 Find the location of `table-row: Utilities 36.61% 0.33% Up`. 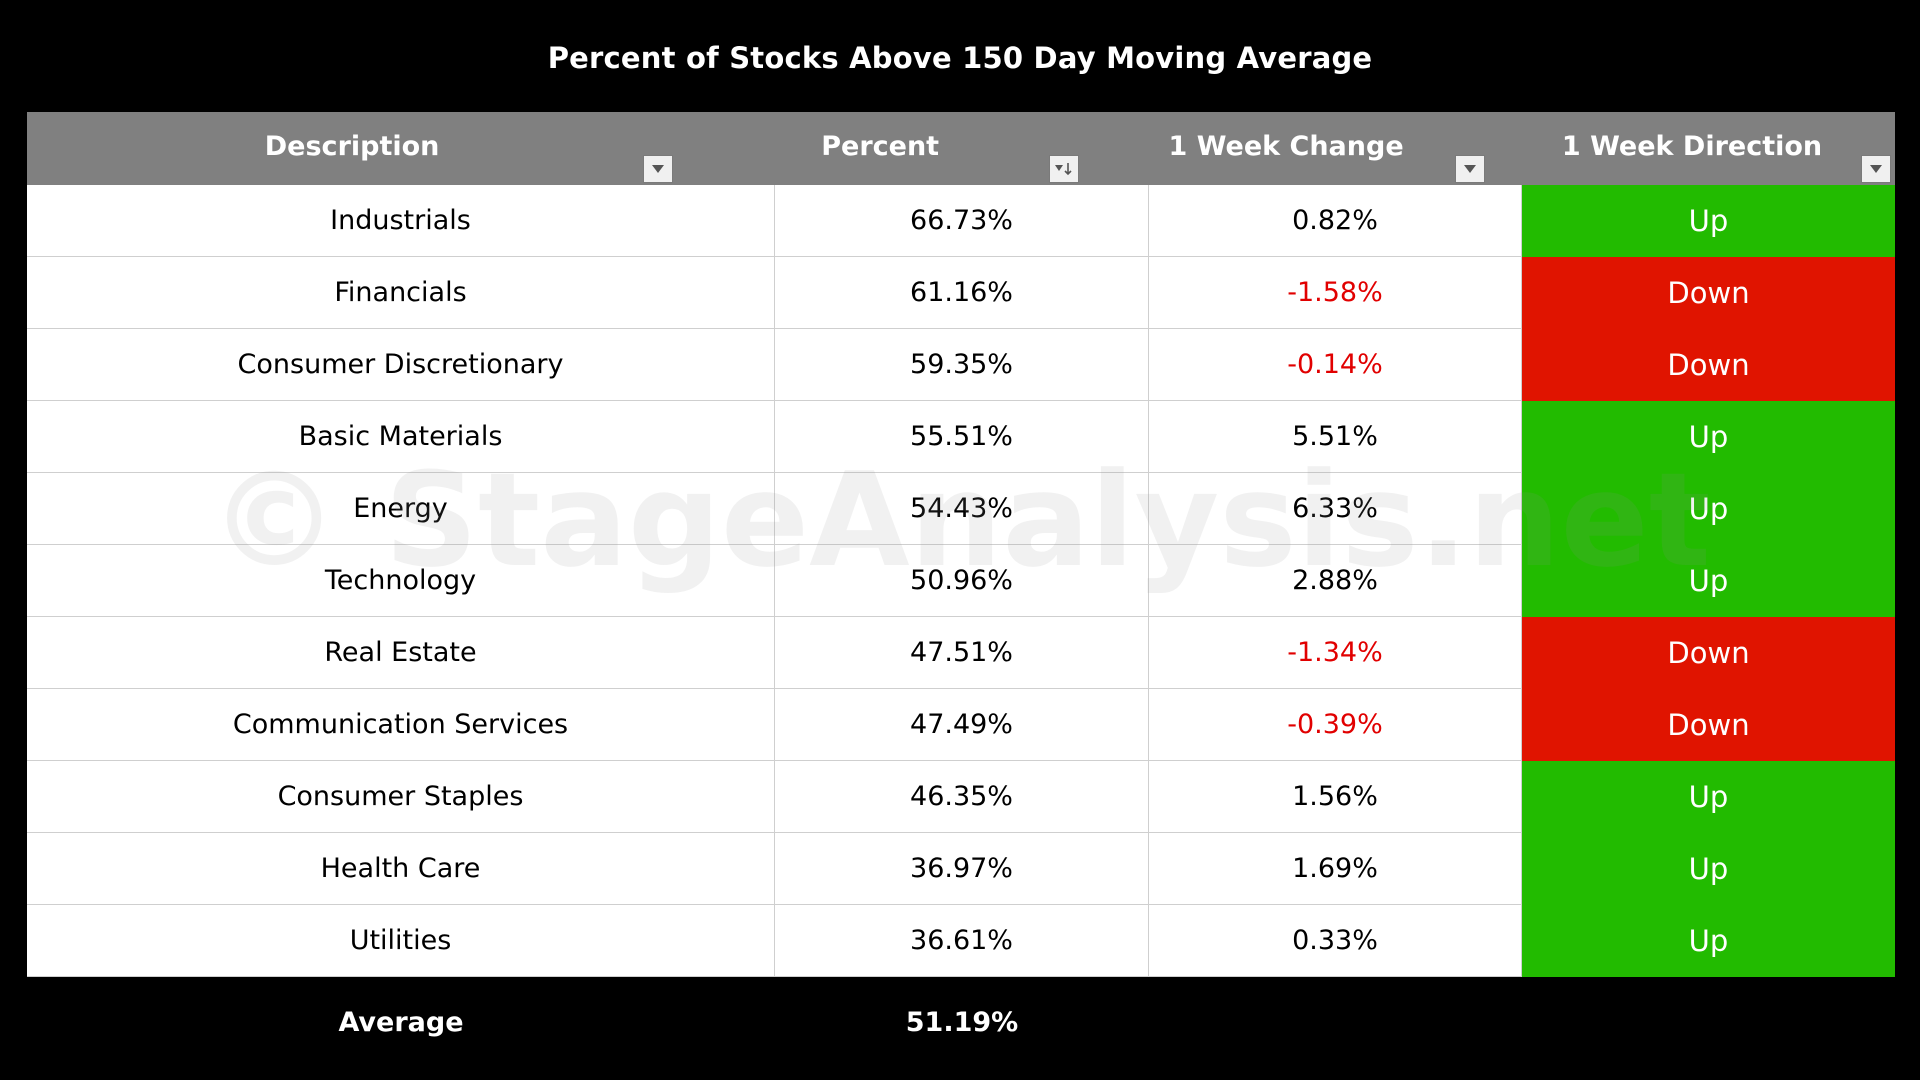

table-row: Utilities 36.61% 0.33% Up is located at coordinates (961, 941).